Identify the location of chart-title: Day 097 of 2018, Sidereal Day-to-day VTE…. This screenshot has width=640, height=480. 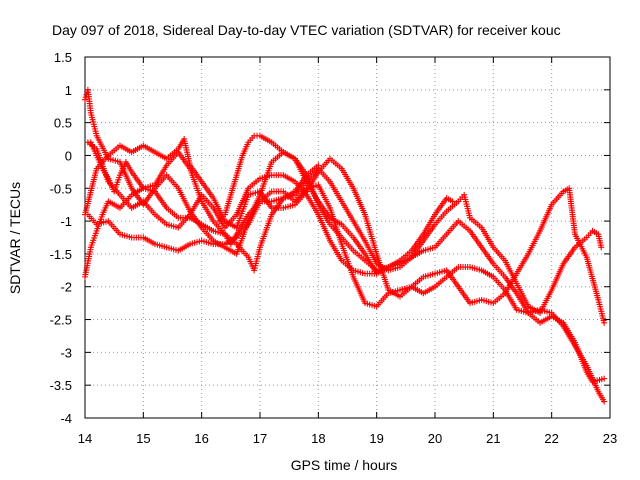
(306, 30).